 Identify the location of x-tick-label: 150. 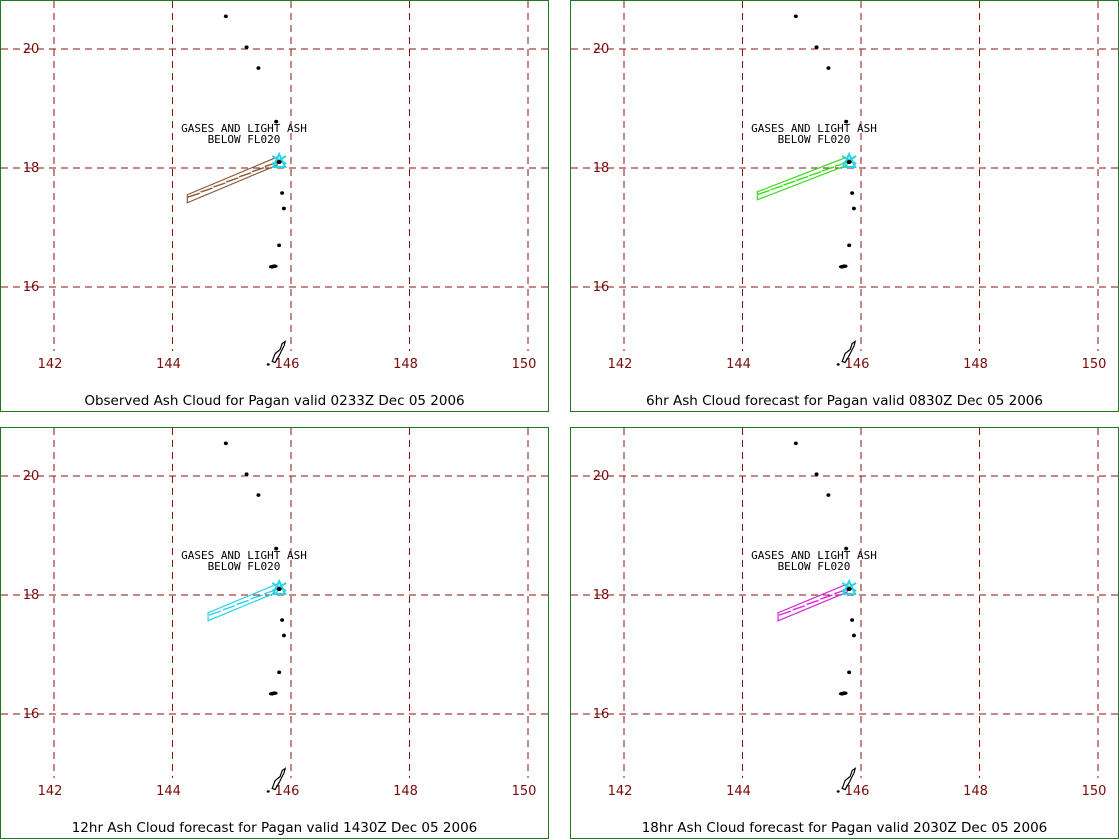
(1094, 791).